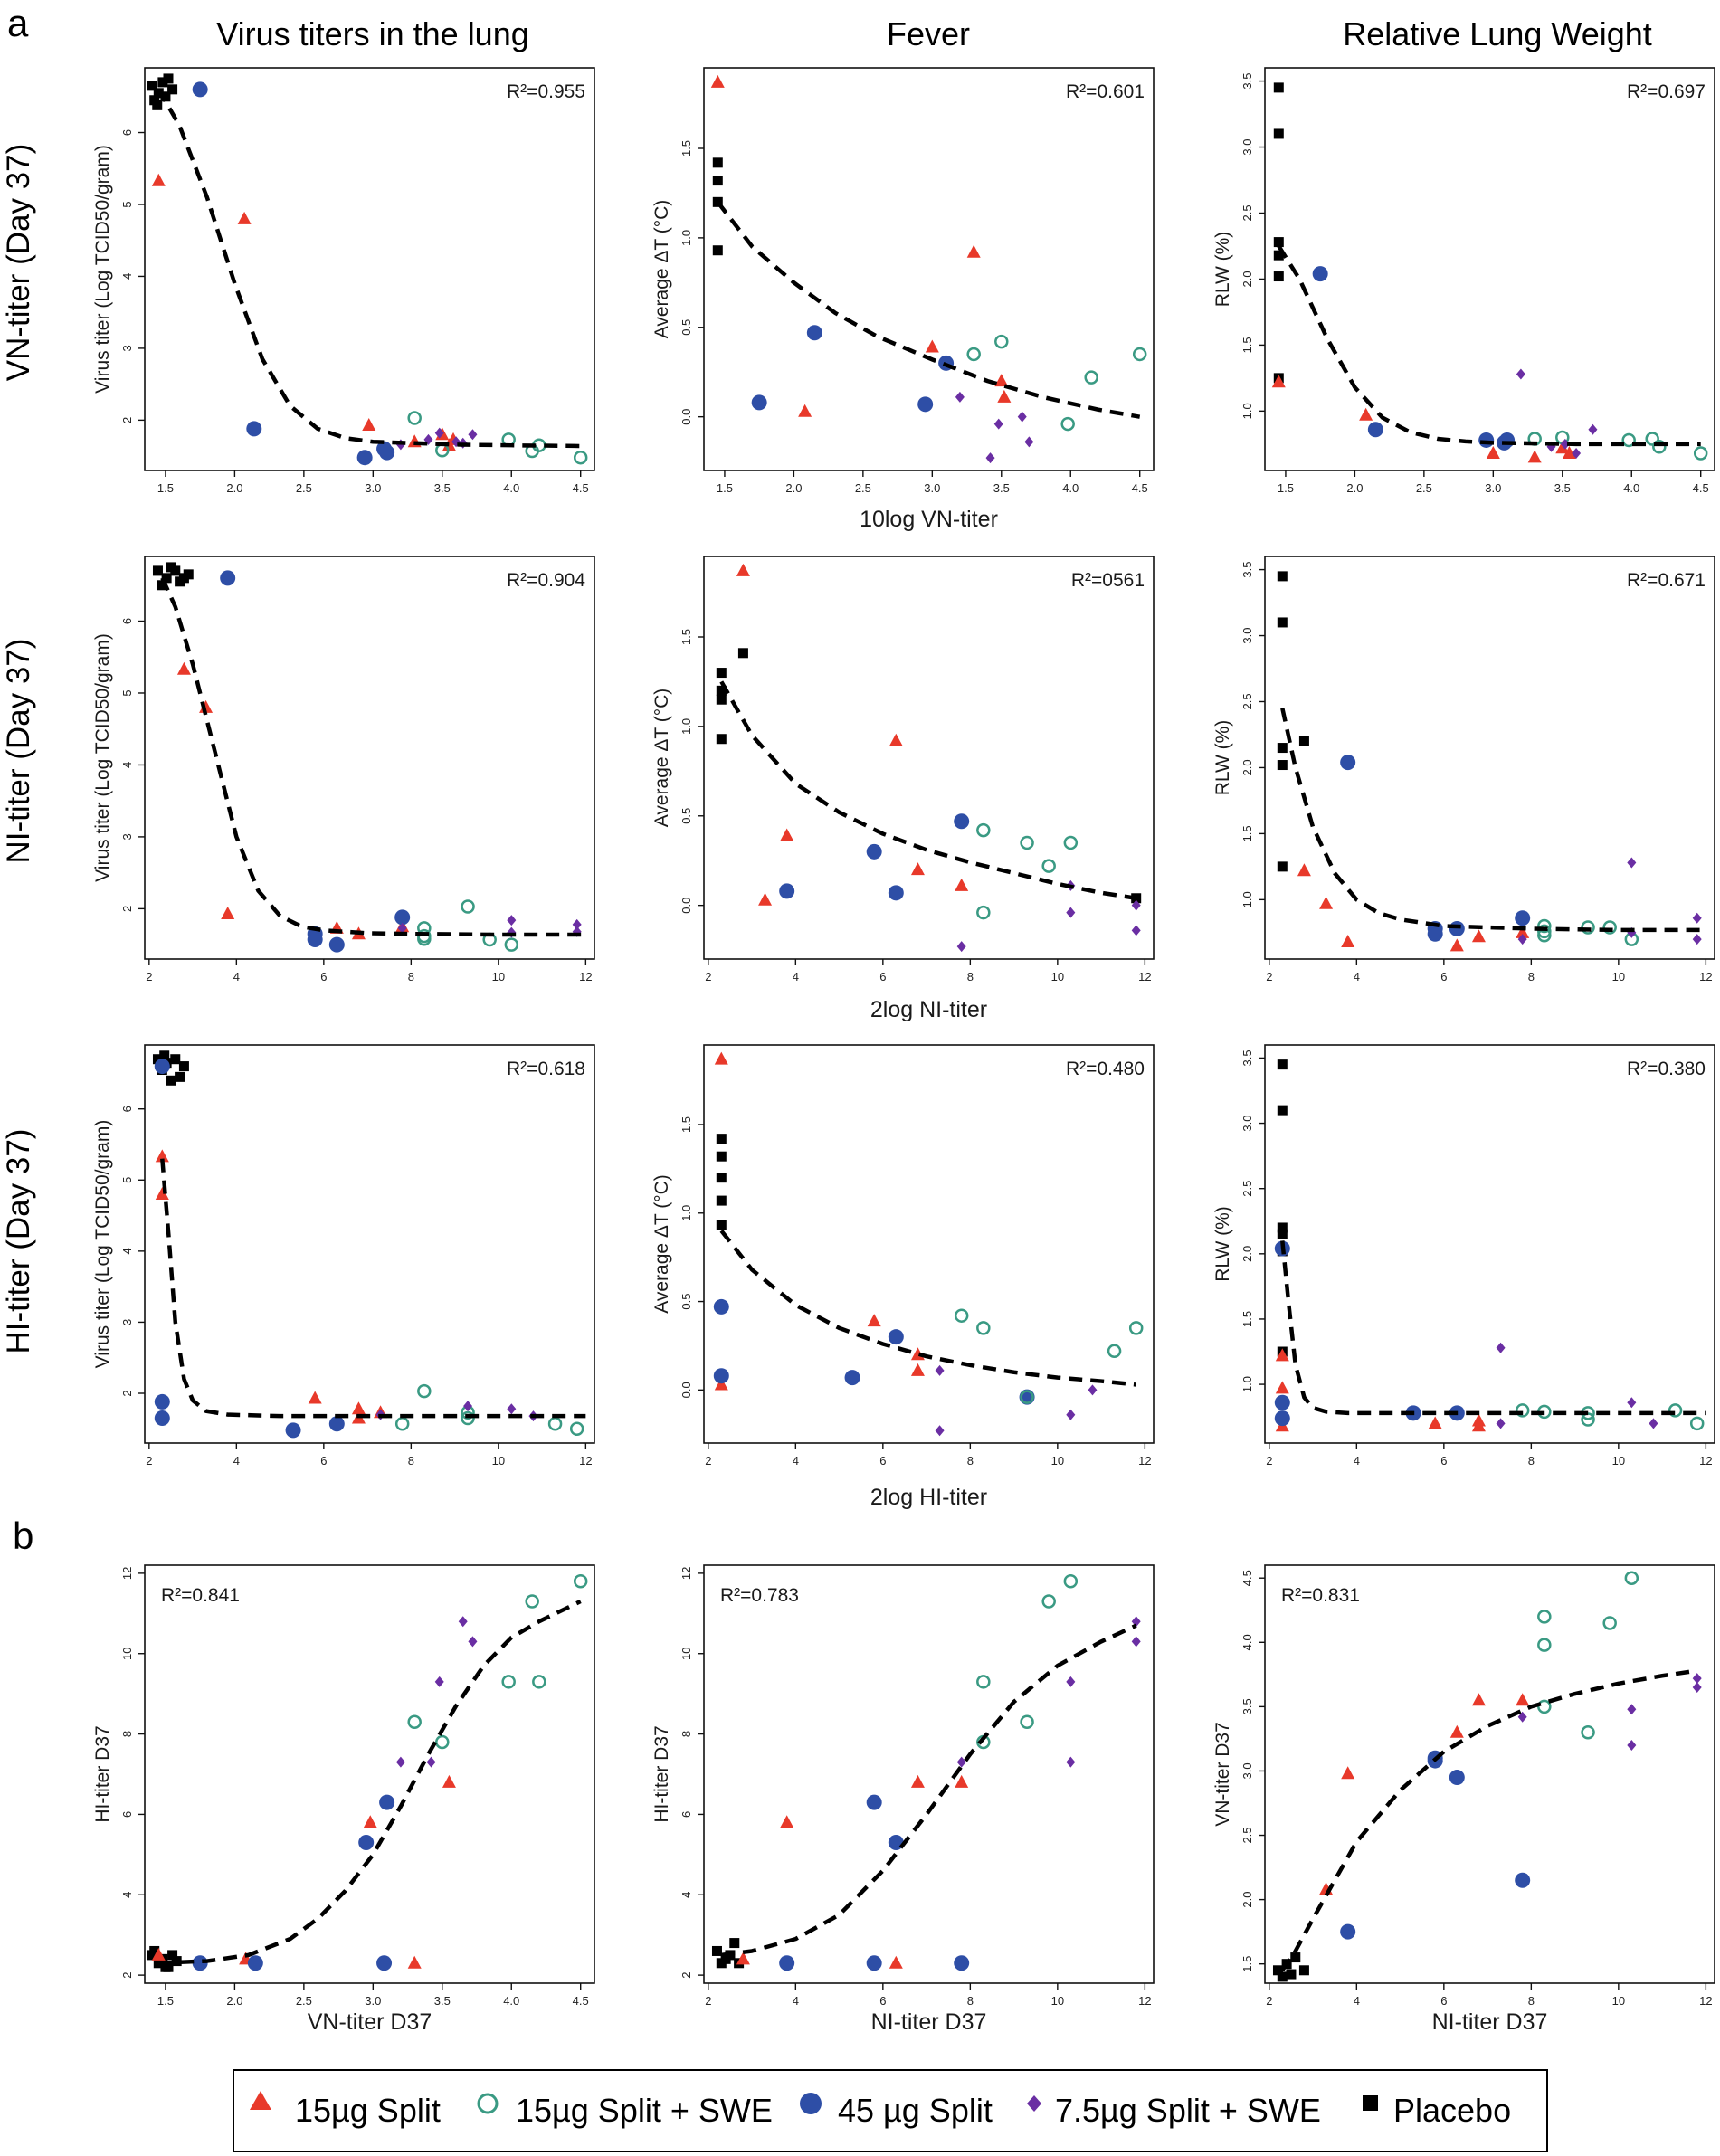  I want to click on r-squared-label: R²=0.601, so click(1105, 91).